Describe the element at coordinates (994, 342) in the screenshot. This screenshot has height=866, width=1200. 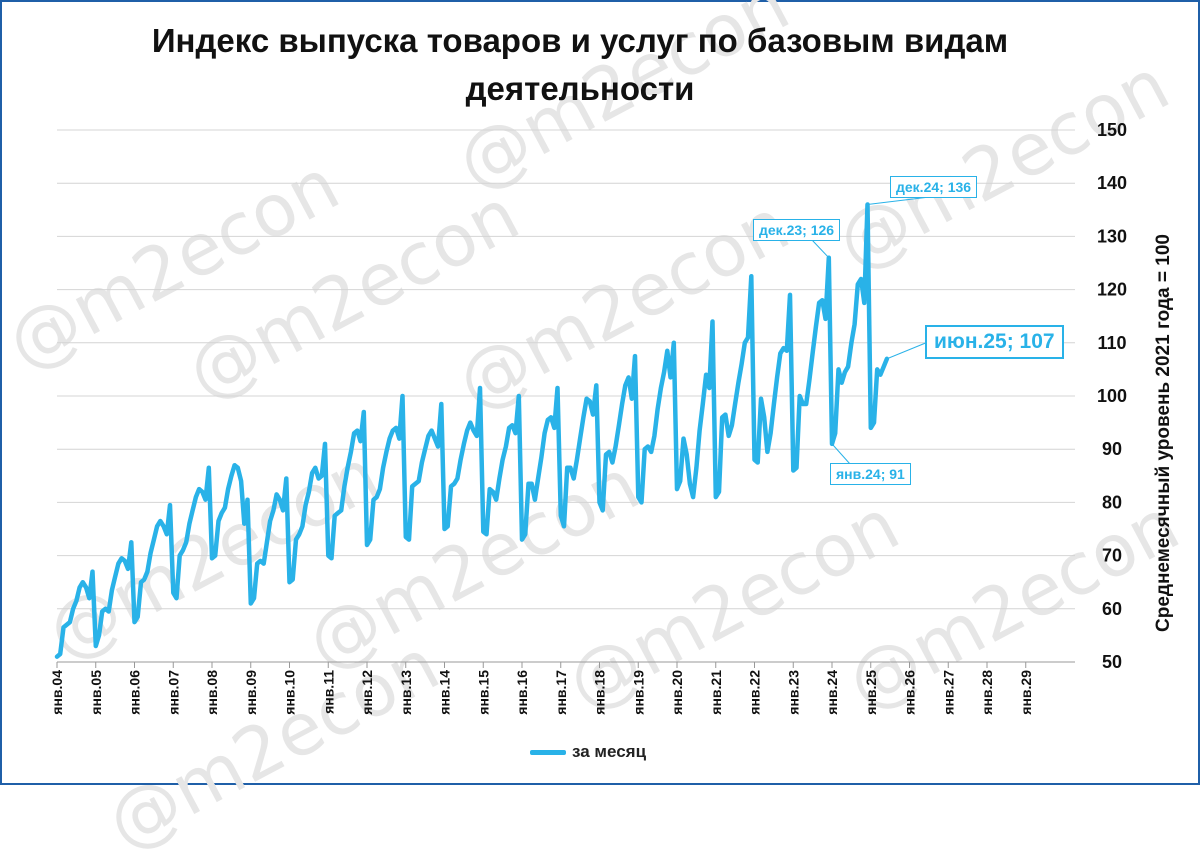
I see `annotation-jun25: июн.25; 107` at that location.